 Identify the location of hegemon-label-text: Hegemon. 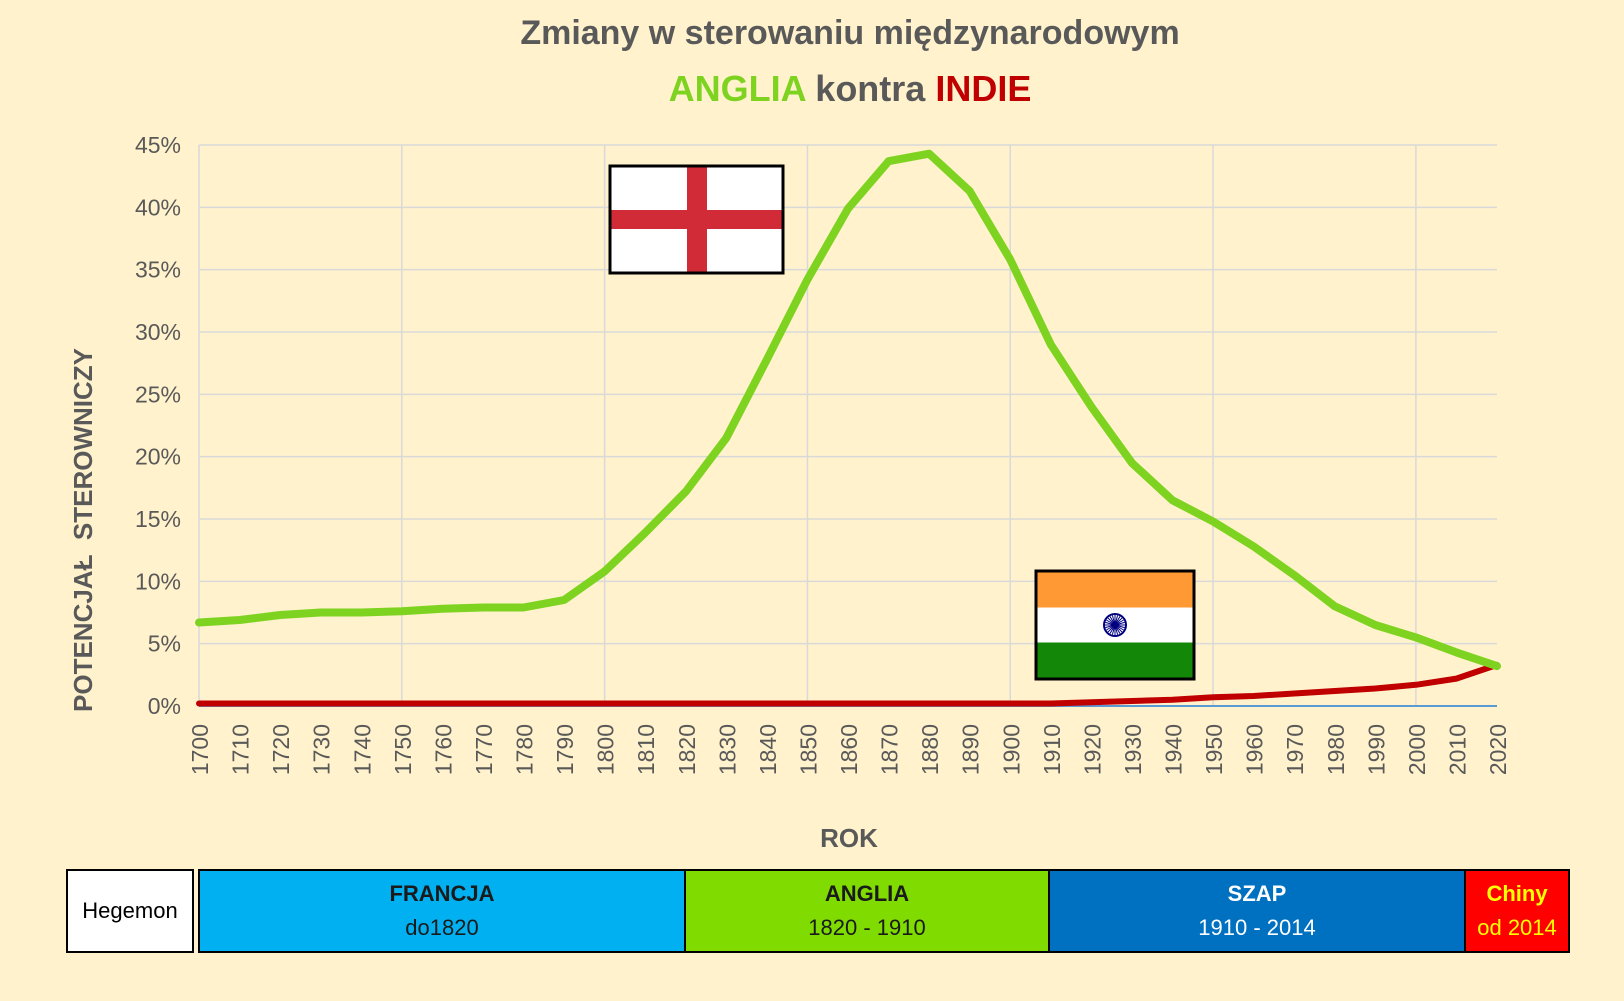
(130, 910).